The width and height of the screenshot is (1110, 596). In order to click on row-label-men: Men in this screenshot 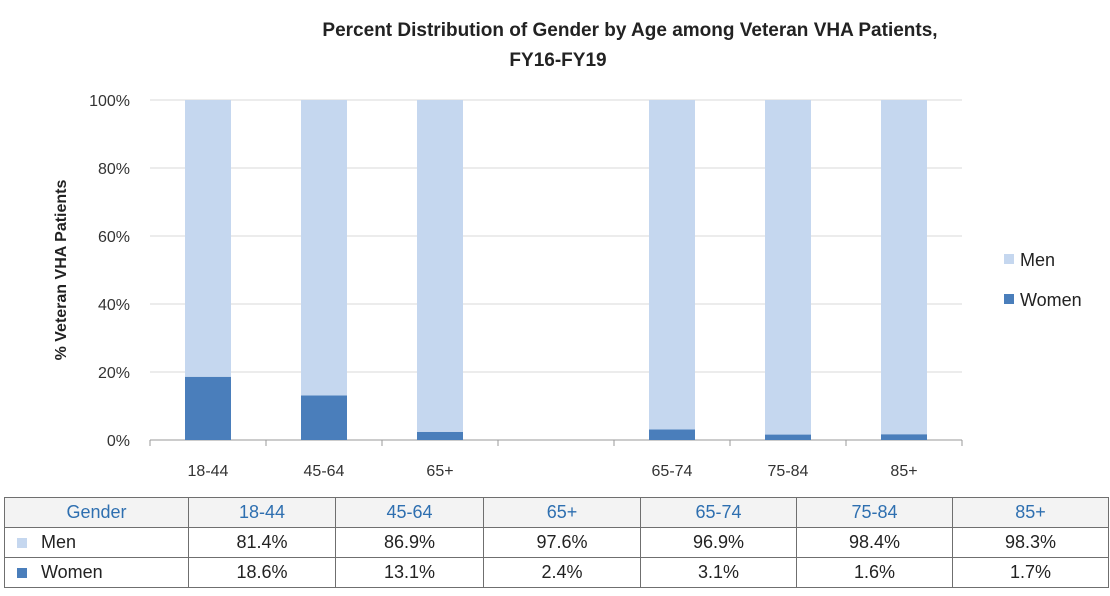, I will do `click(59, 542)`.